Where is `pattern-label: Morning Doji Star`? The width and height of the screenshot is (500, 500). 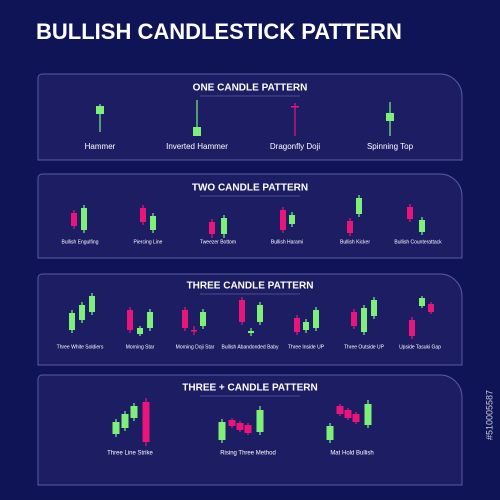 pattern-label: Morning Doji Star is located at coordinates (195, 347).